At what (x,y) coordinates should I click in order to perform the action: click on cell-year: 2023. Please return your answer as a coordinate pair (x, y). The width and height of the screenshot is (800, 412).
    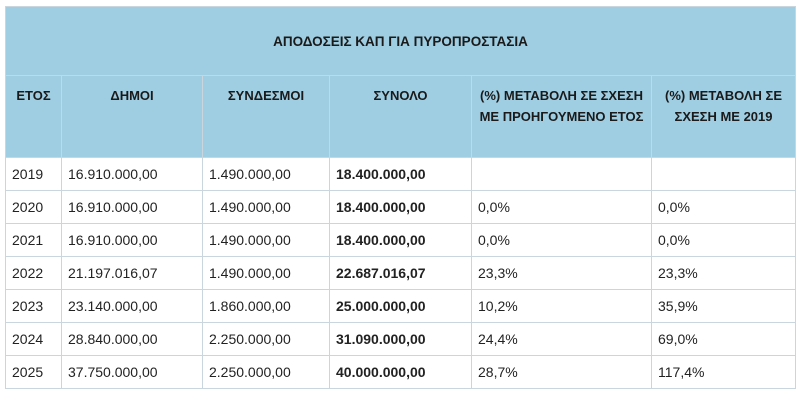
    Looking at the image, I should click on (33, 306).